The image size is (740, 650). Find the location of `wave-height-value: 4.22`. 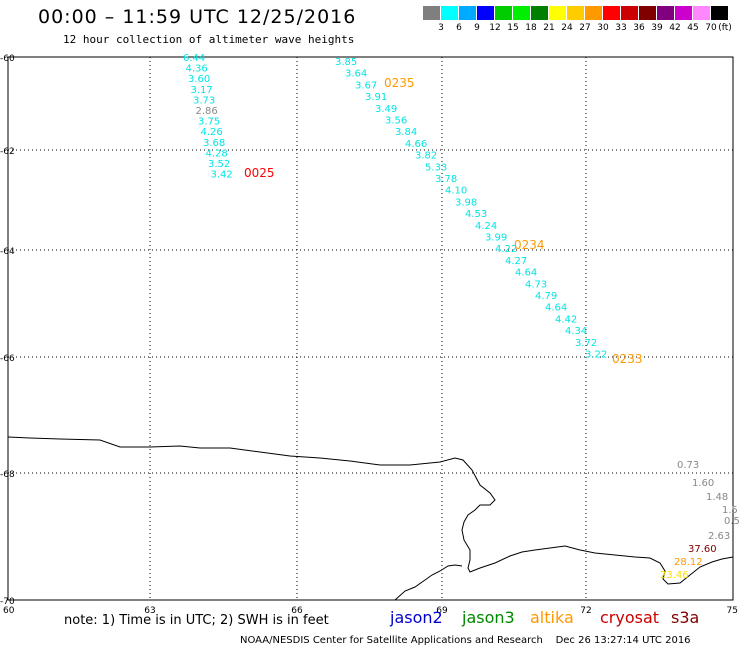

wave-height-value: 4.22 is located at coordinates (506, 249).